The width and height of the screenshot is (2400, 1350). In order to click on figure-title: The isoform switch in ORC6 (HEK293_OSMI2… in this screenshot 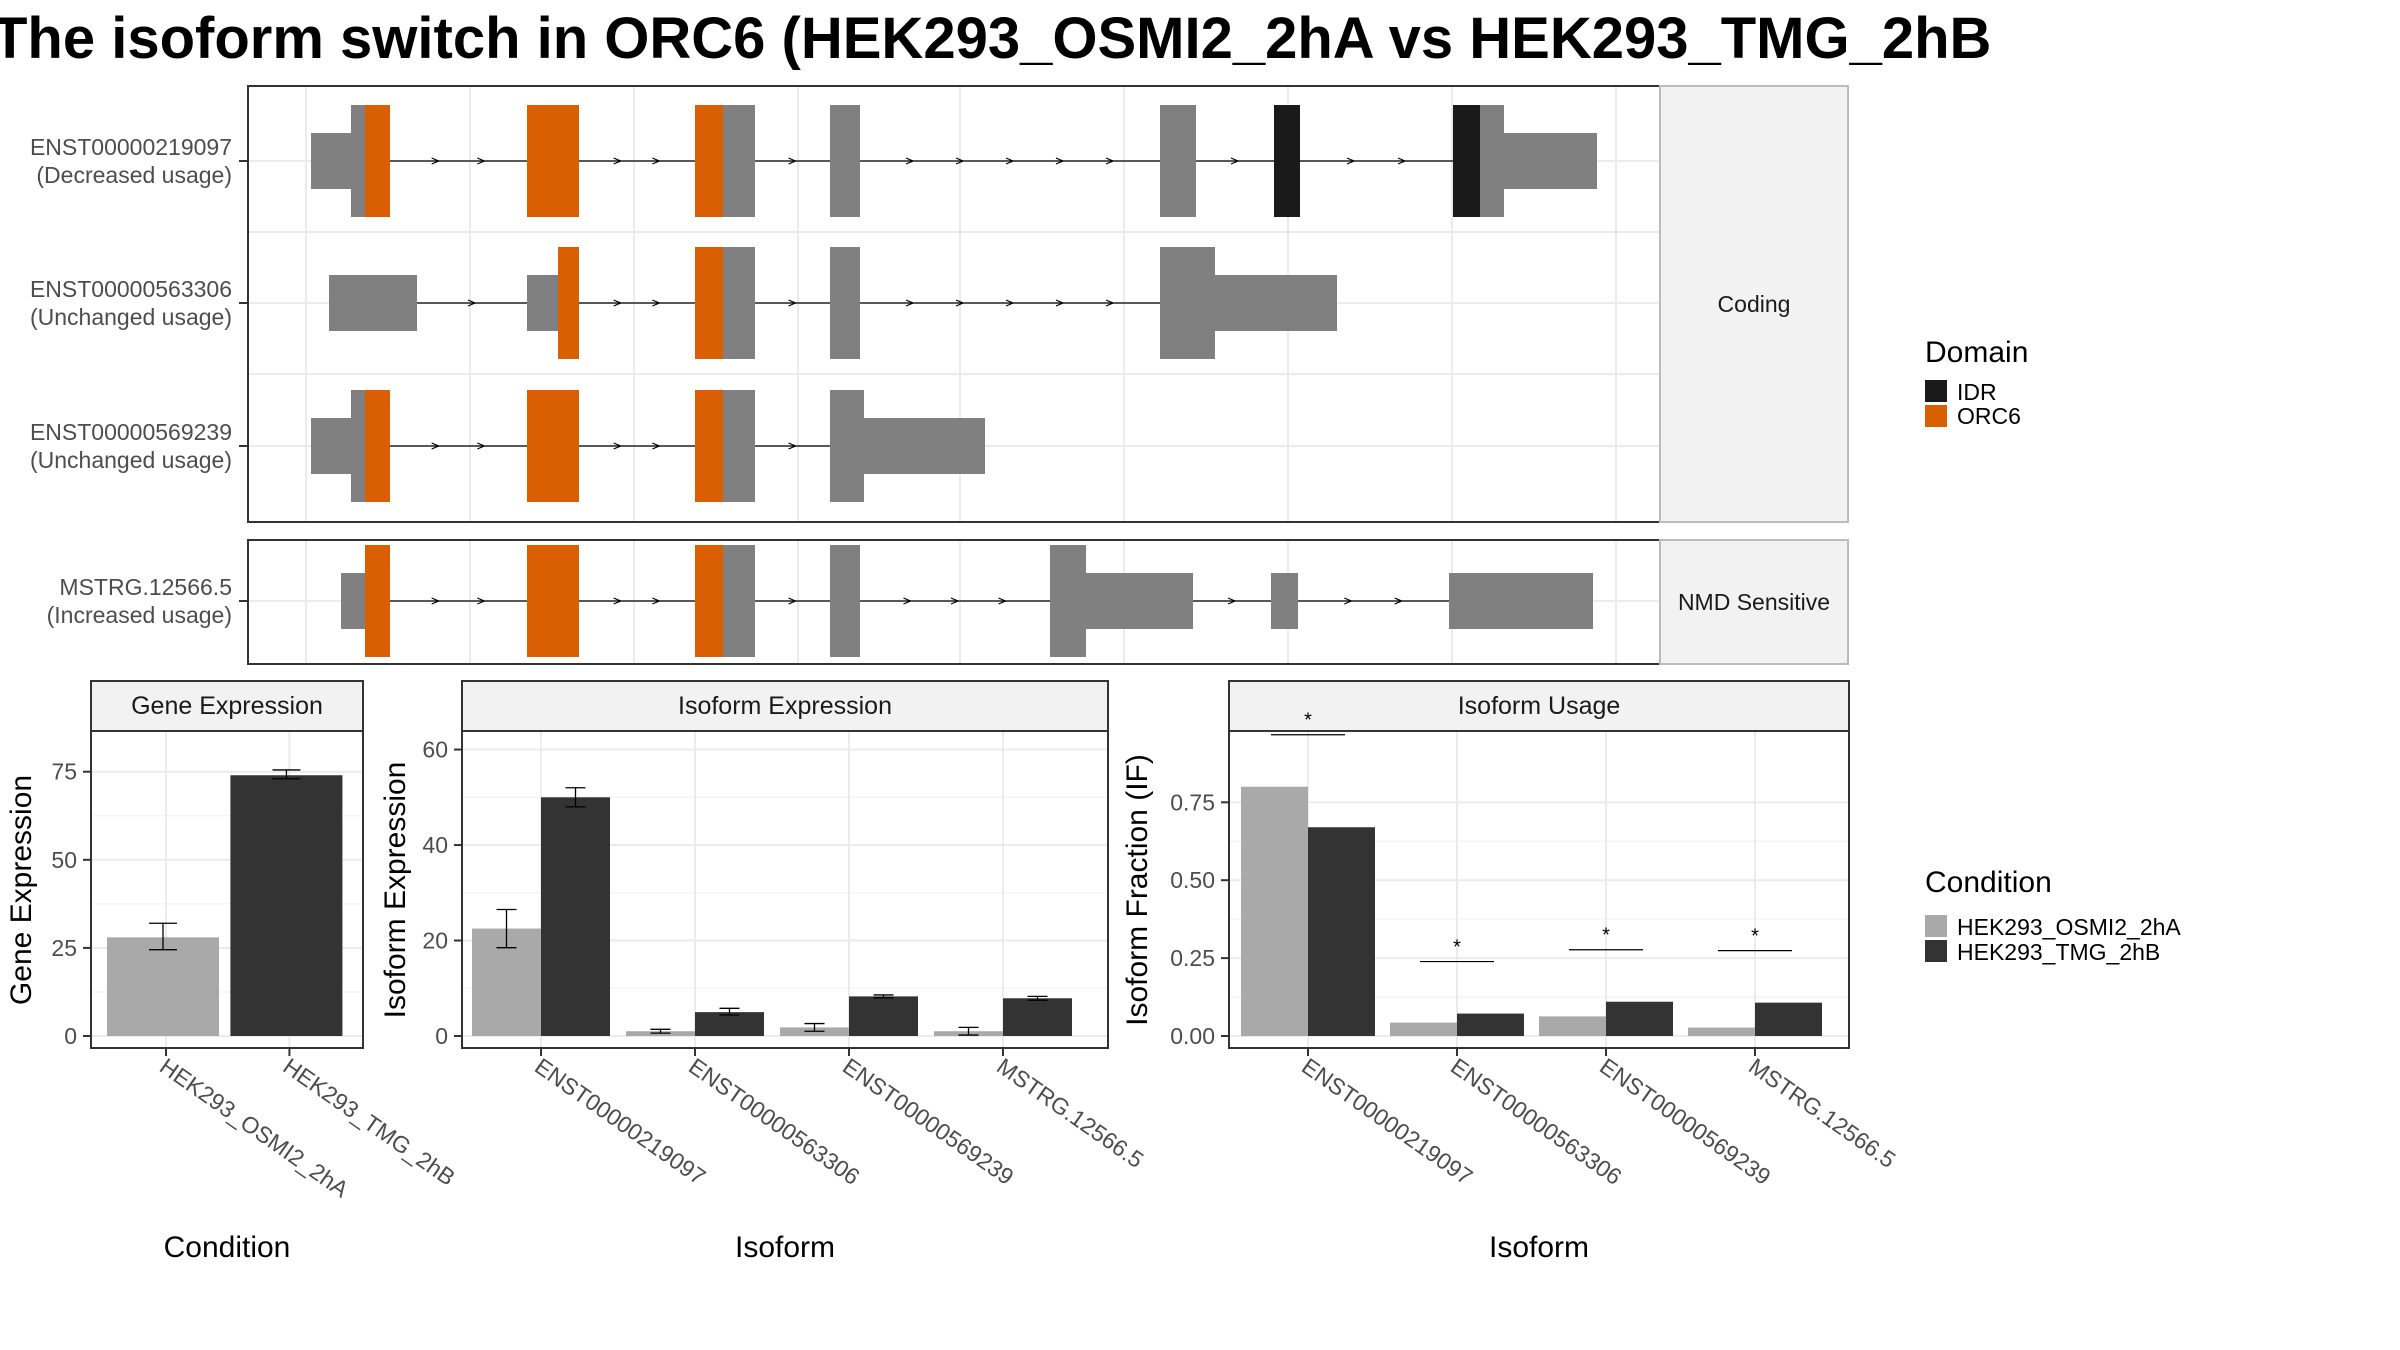, I will do `click(995, 38)`.